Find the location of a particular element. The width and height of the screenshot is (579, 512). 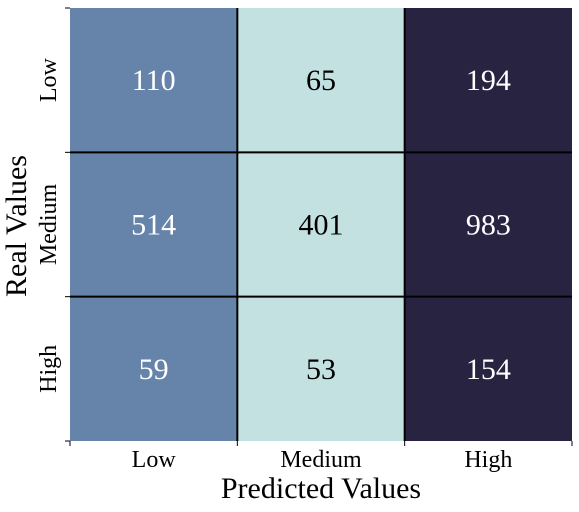

cell-value-medium-medium: 401 is located at coordinates (321, 225).